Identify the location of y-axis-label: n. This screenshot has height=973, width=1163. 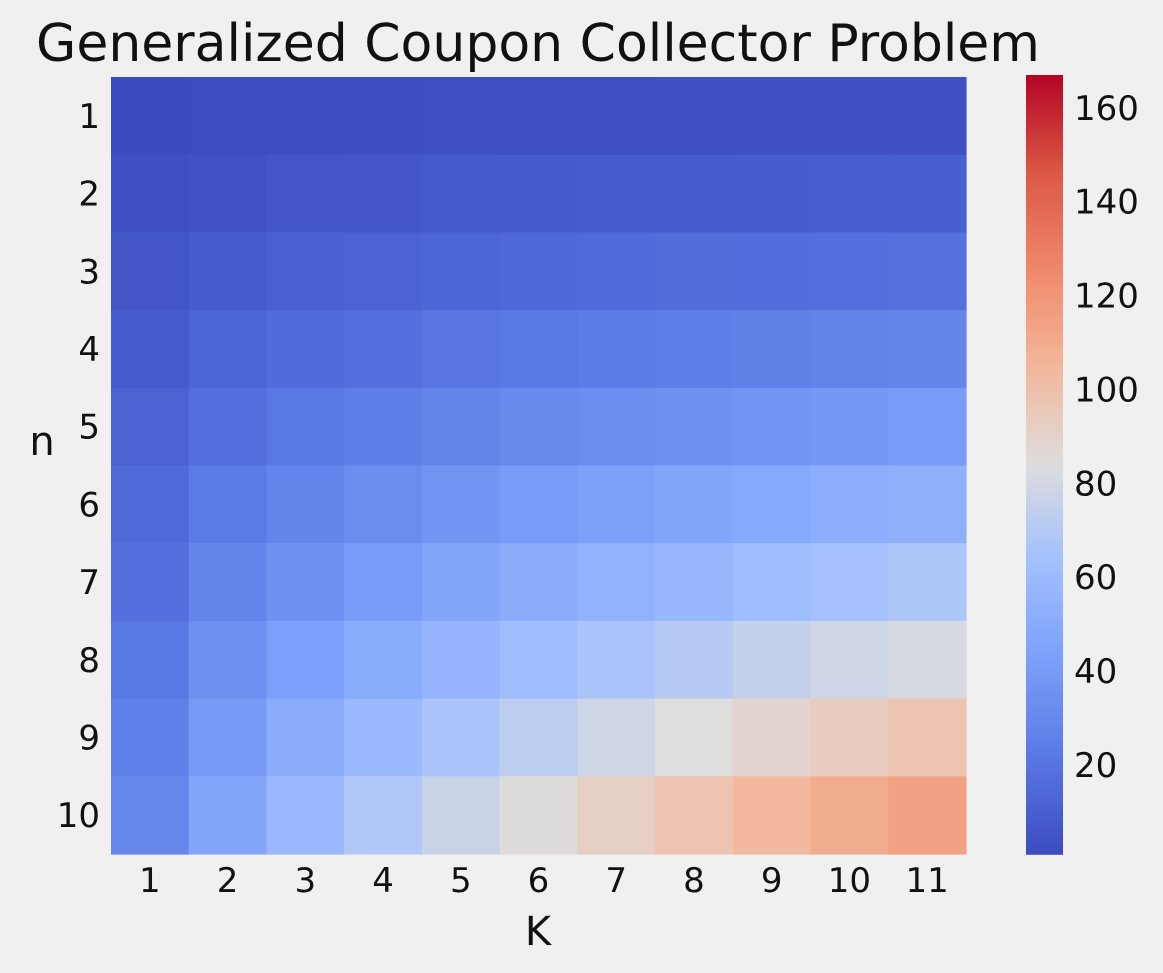
(41, 442).